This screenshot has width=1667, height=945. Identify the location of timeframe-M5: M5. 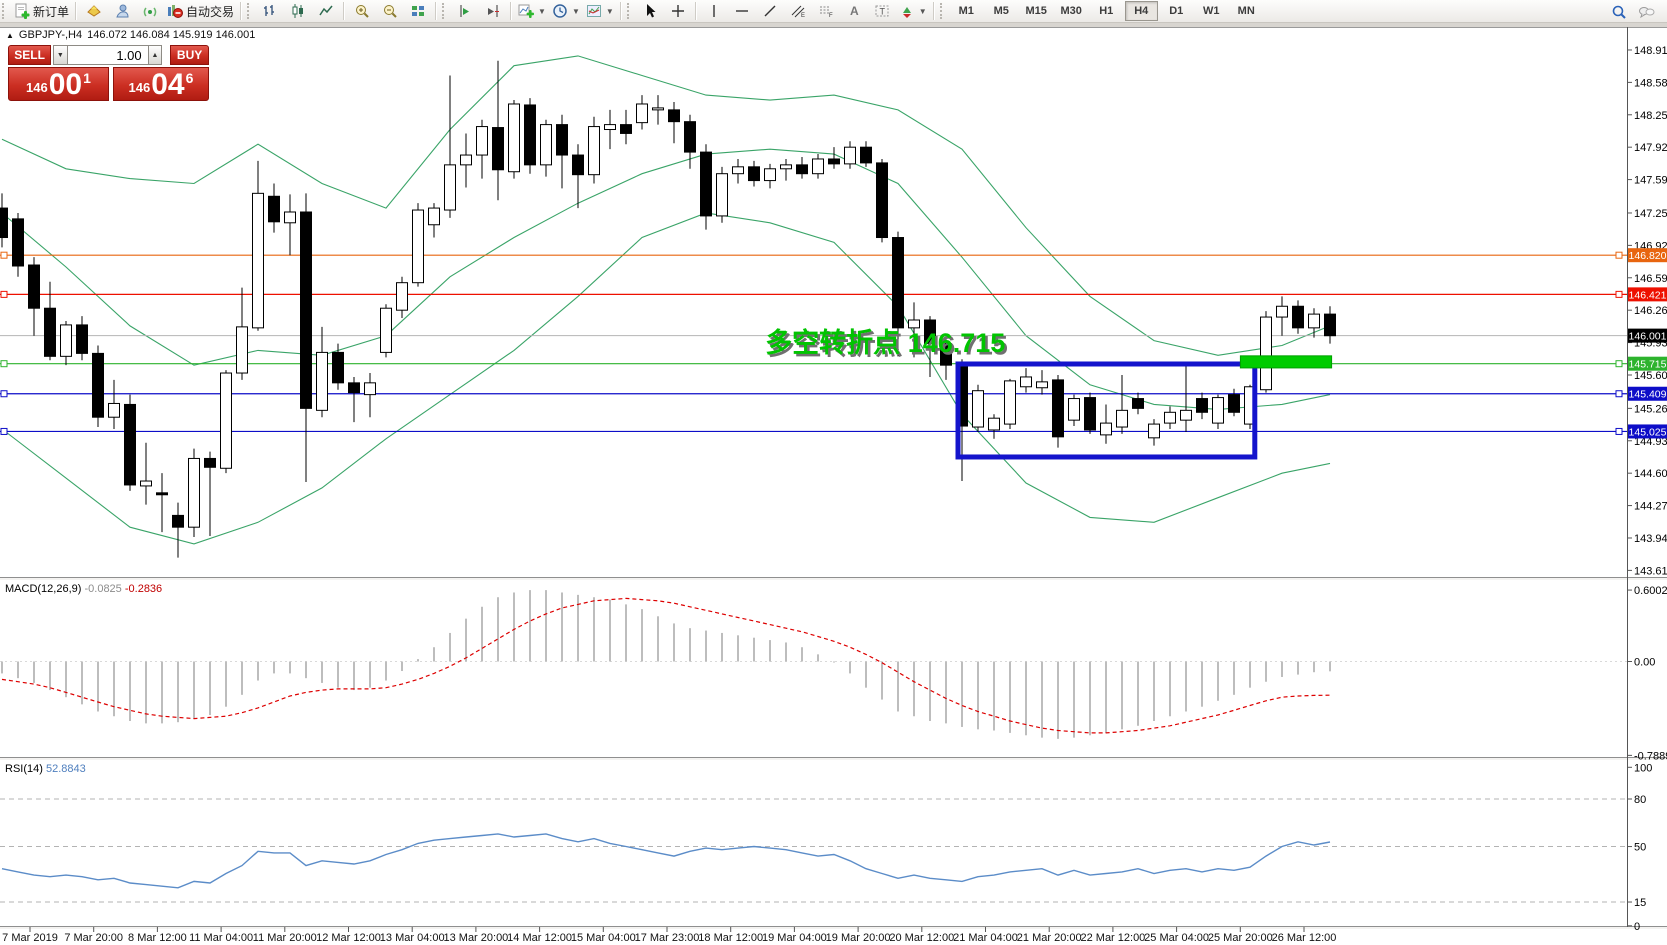
(1001, 11).